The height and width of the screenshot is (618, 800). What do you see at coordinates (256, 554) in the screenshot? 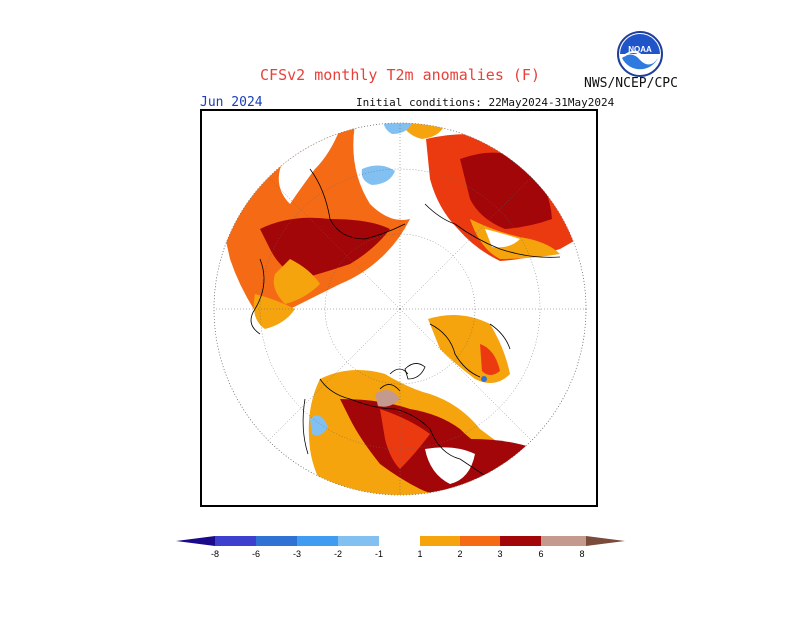
I see `colorbar-tick: -6` at bounding box center [256, 554].